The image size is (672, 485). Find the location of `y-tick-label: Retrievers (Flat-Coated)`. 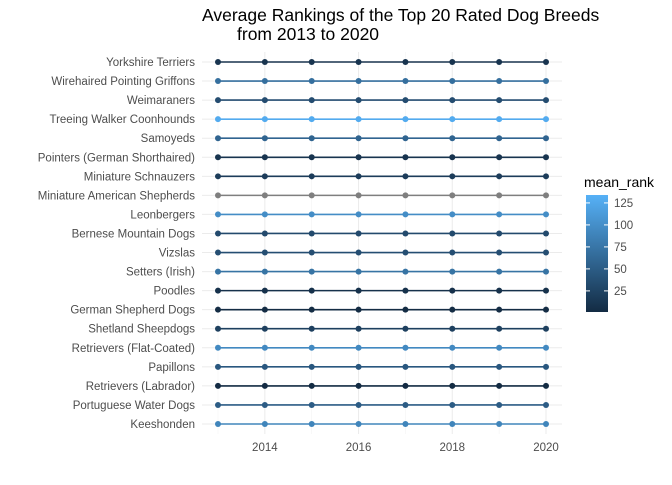

y-tick-label: Retrievers (Flat-Coated) is located at coordinates (134, 349).